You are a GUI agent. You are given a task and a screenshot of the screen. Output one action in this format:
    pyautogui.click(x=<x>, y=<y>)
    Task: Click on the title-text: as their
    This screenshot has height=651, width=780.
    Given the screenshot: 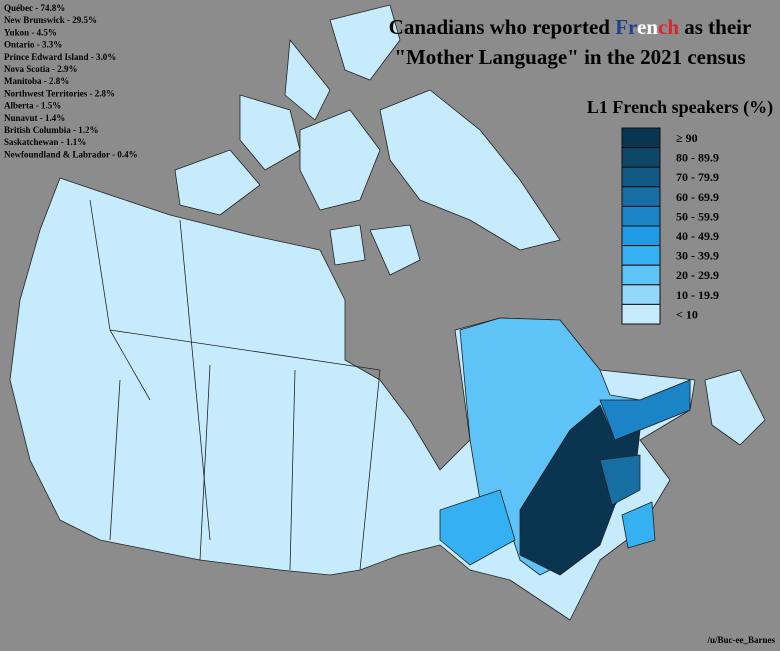 What is the action you would take?
    pyautogui.click(x=715, y=27)
    